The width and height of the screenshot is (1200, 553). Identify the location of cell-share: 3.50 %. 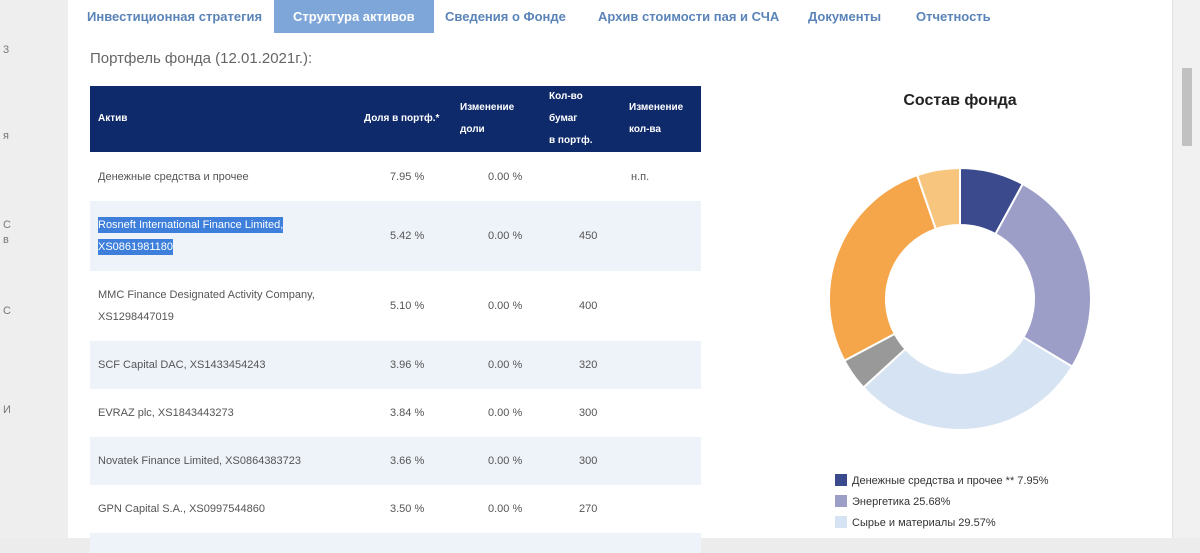
(407, 509).